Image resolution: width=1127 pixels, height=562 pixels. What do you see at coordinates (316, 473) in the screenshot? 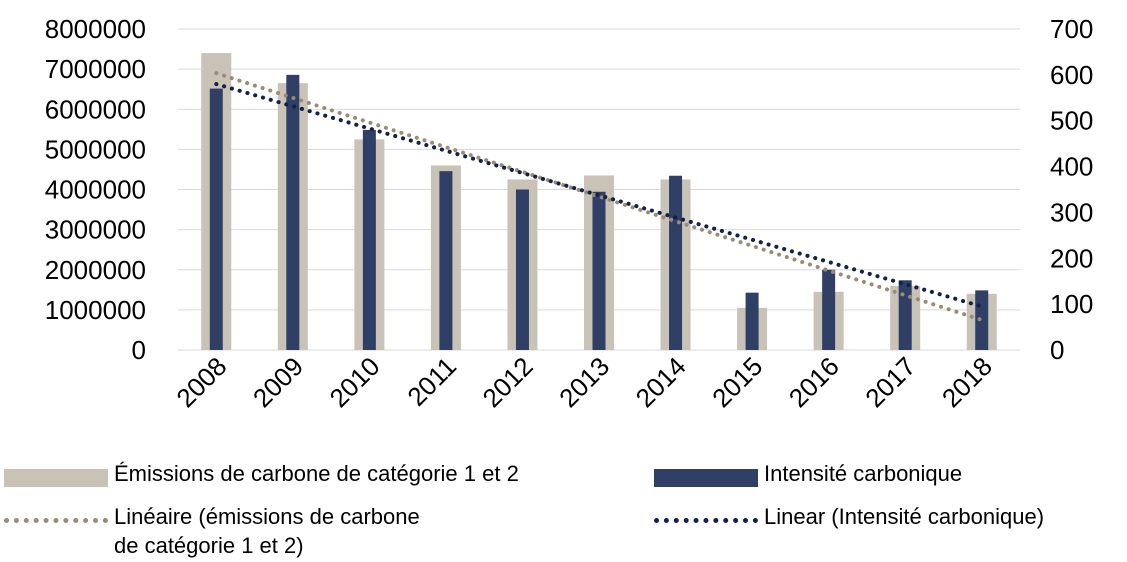
I see `legend-label-emissions: Émissions de carbone de catégorie 1 et 2` at bounding box center [316, 473].